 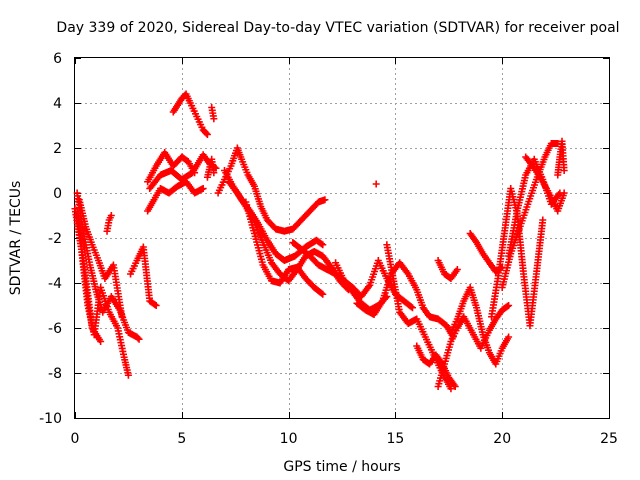 What do you see at coordinates (436, 366) in the screenshot?
I see `series-track-u` at bounding box center [436, 366].